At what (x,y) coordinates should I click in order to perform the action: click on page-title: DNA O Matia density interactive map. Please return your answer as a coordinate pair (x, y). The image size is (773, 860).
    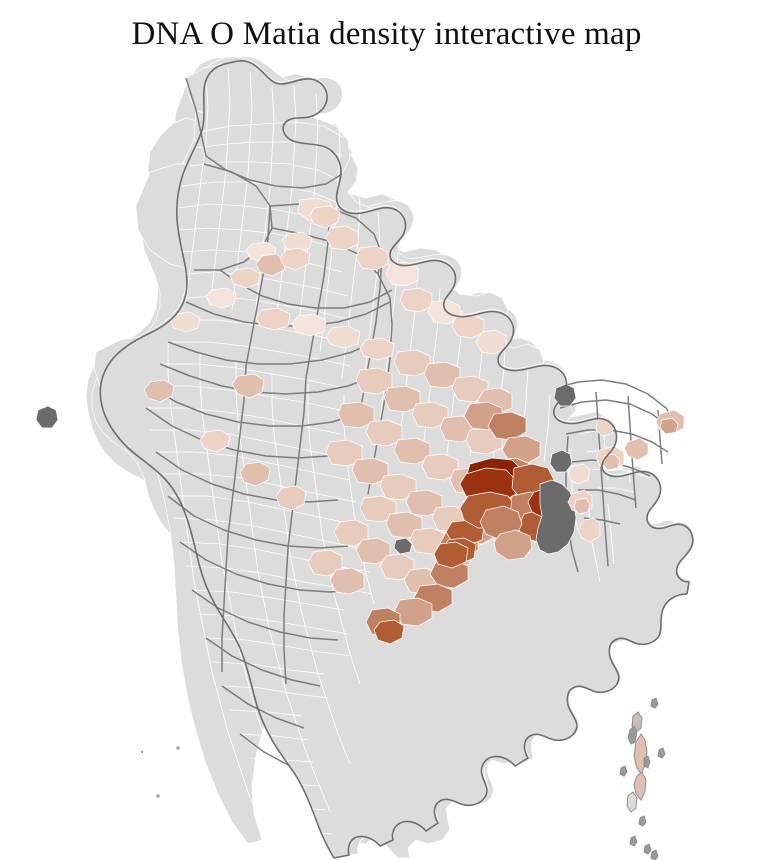
    Looking at the image, I should click on (386, 34).